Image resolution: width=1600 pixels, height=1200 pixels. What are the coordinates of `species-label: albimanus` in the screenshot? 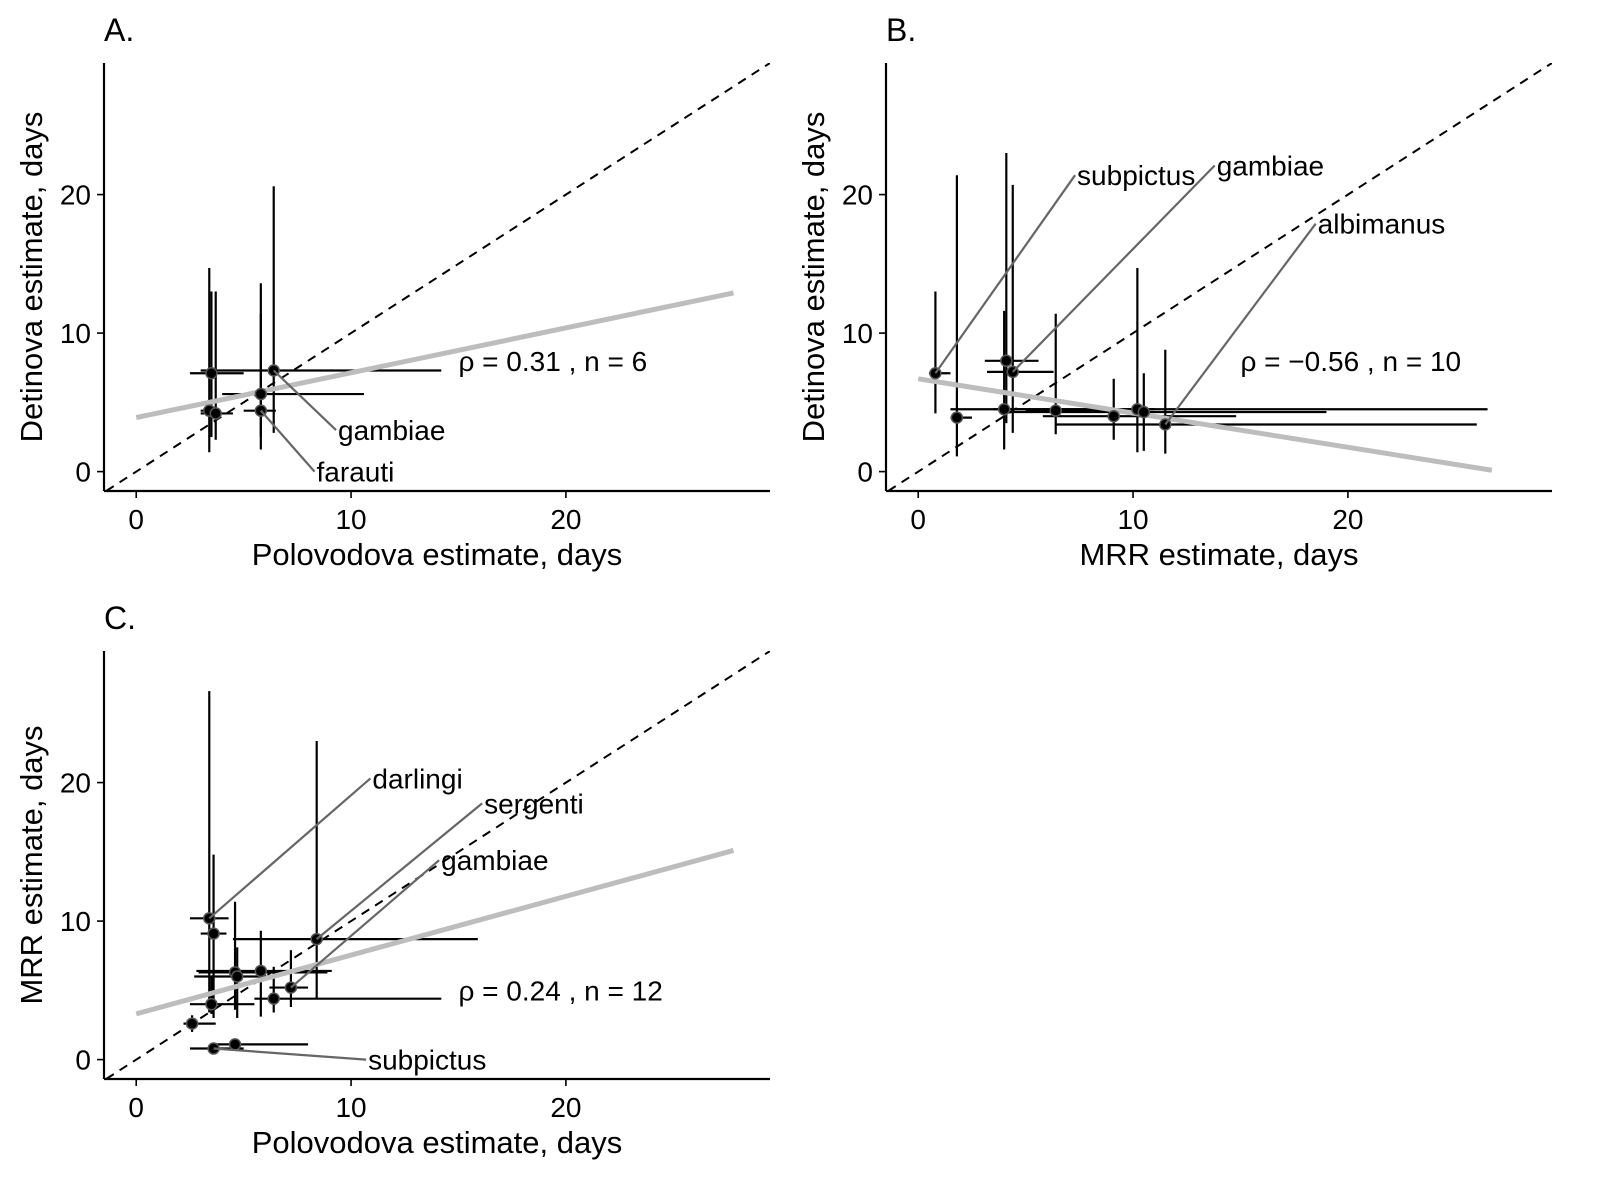 It's located at (1382, 224).